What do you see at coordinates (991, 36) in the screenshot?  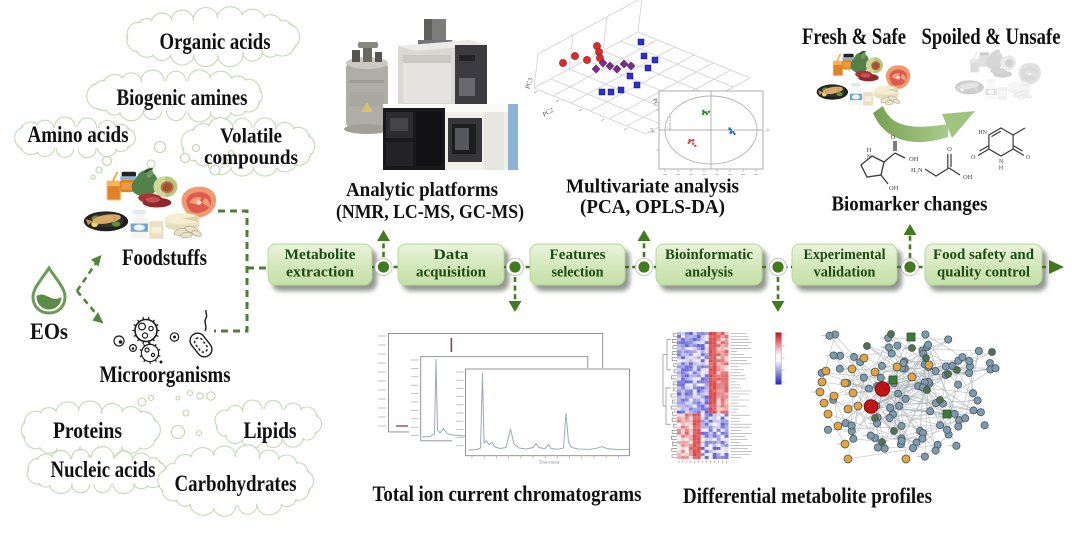 I see `svg-text: Spoiled & Unsafe` at bounding box center [991, 36].